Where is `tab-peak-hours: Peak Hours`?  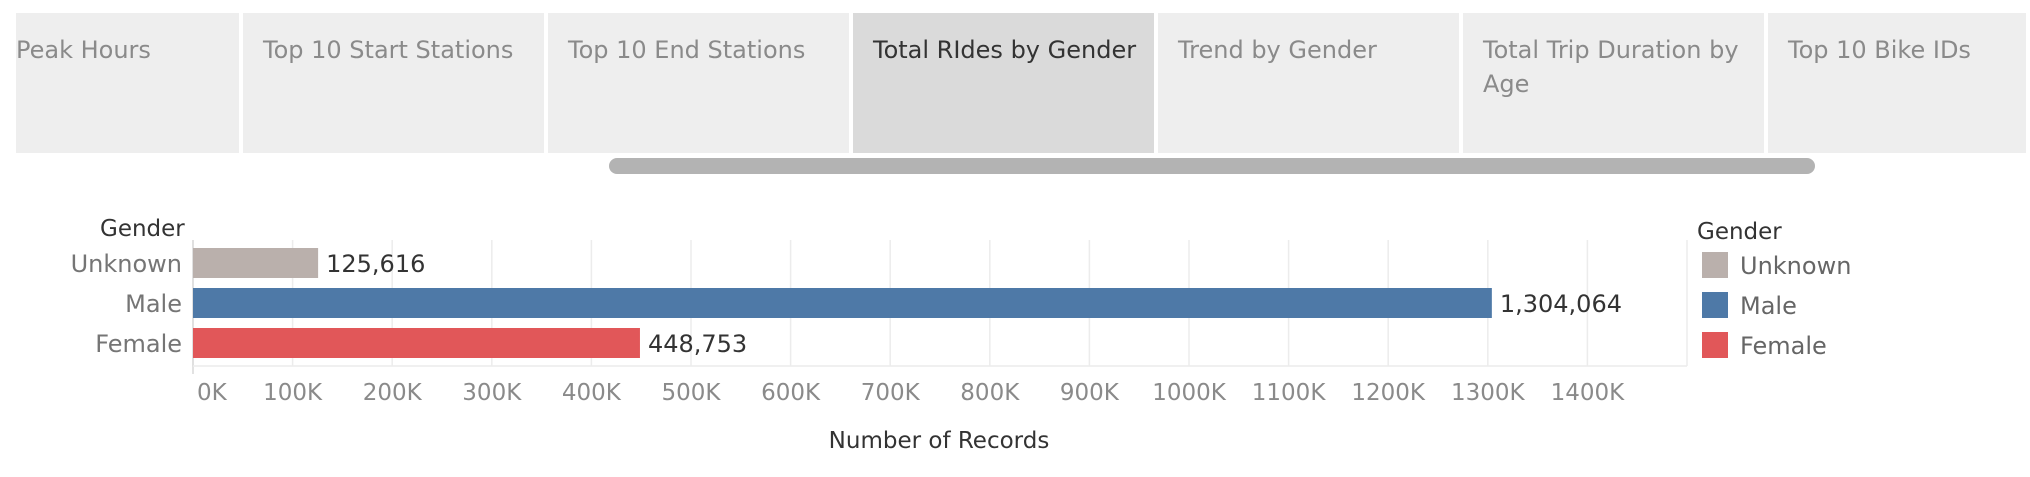 tab-peak-hours: Peak Hours is located at coordinates (127, 83).